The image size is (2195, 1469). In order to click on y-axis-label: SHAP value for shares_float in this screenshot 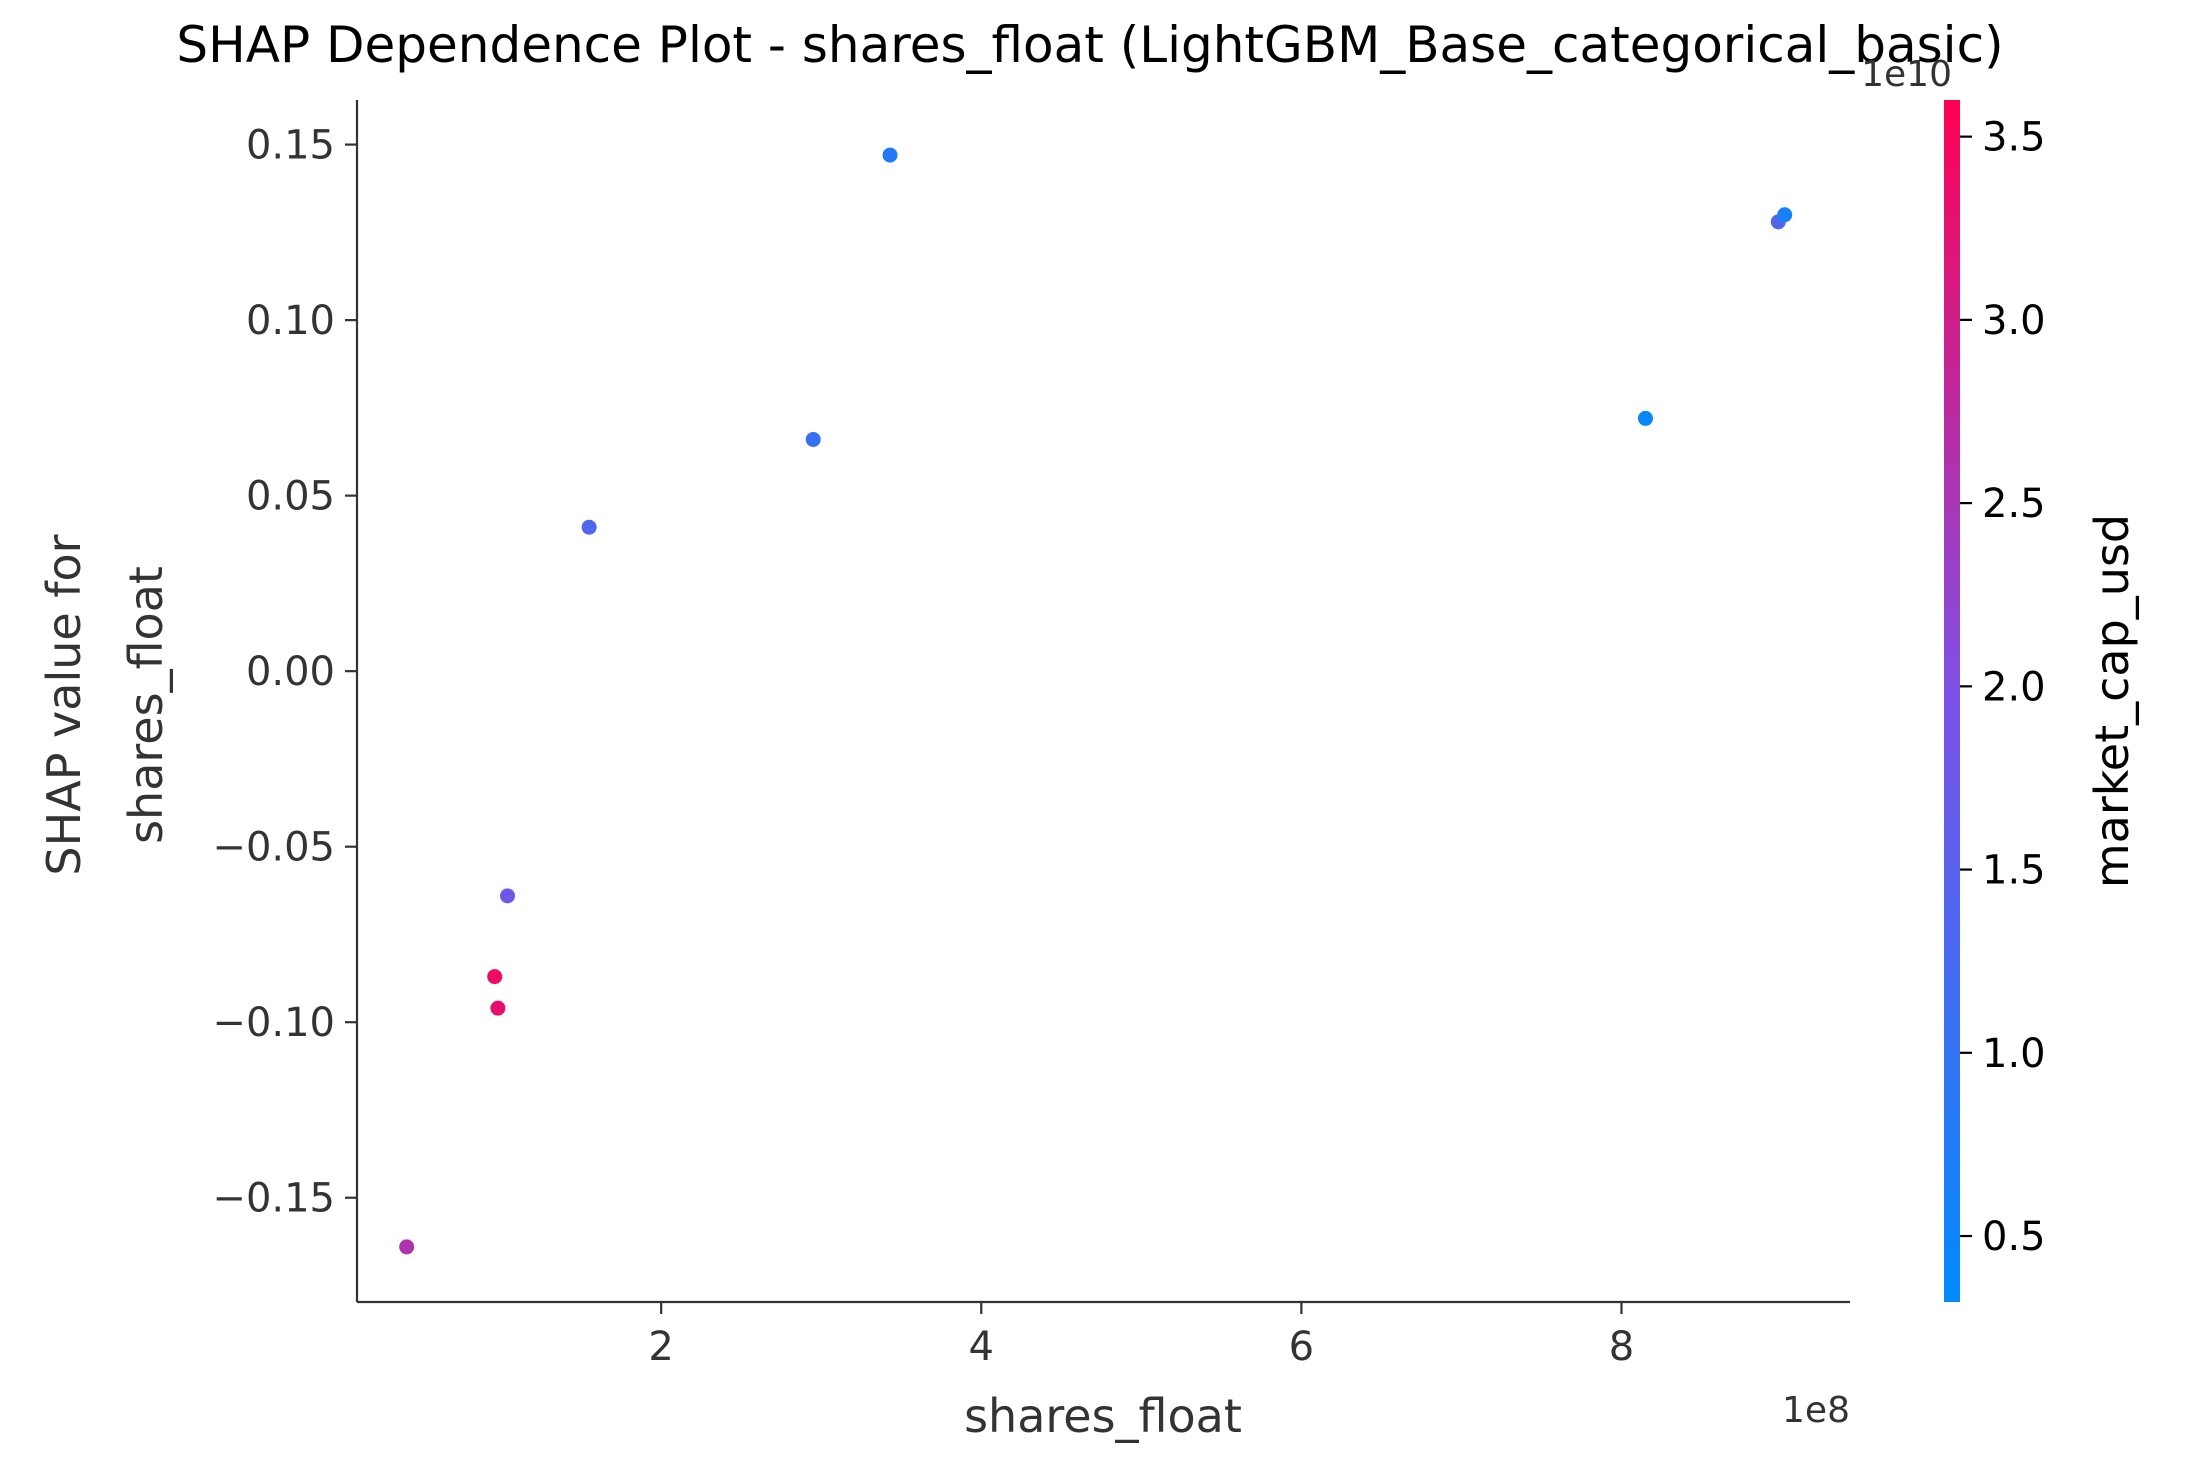, I will do `click(105, 704)`.